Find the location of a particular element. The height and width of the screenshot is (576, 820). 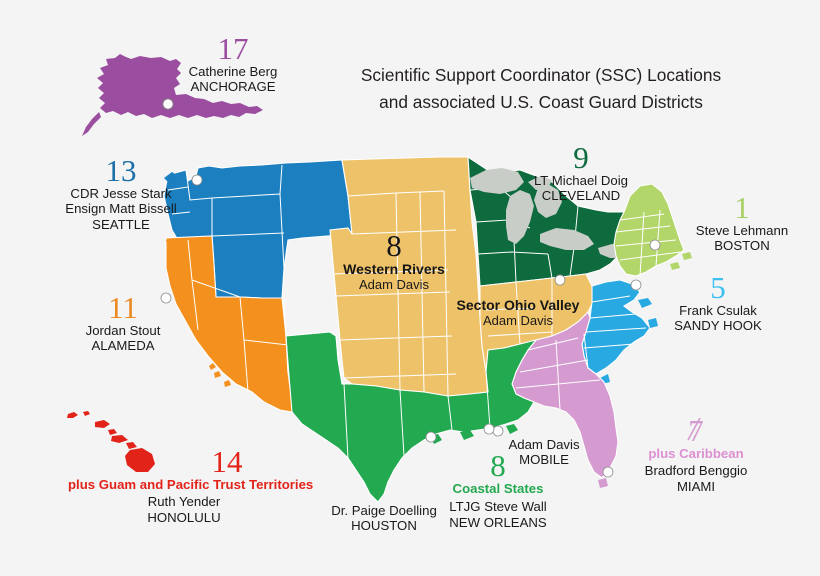

ssc-name-boston: Steve Lehmann is located at coordinates (742, 230).